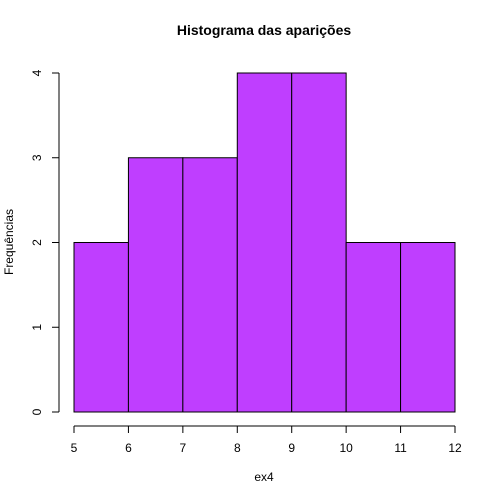 The width and height of the screenshot is (500, 500). Describe the element at coordinates (37, 72) in the screenshot. I see `y-tick-label: 4` at that location.